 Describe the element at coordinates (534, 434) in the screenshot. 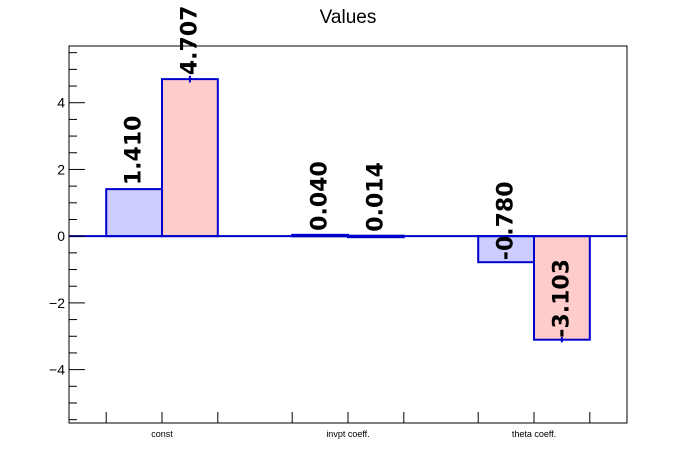

I see `x-category-label-2: theta coeff.` at that location.